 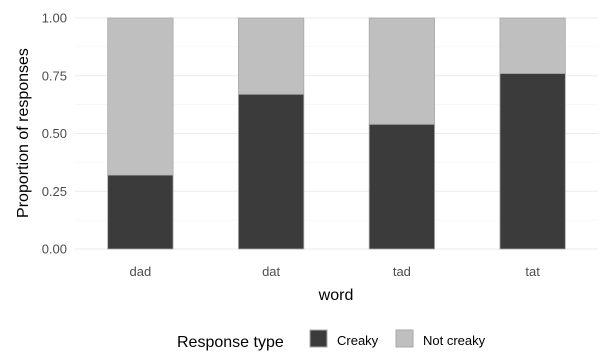 I want to click on y-tick-label: 1.00, so click(x=54, y=18).